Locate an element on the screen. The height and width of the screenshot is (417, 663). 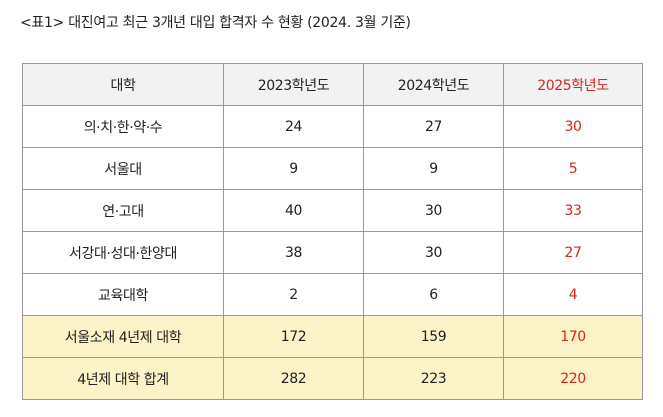
cell-2023: 24 is located at coordinates (293, 126).